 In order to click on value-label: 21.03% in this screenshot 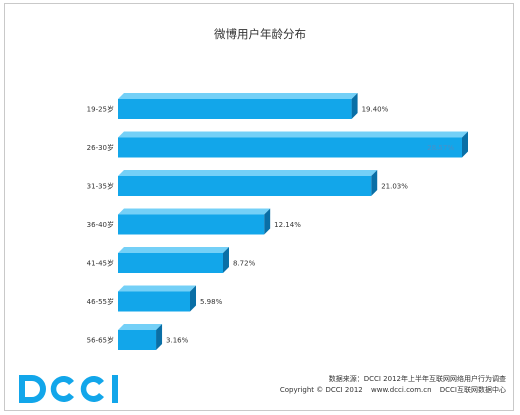, I will do `click(394, 187)`.